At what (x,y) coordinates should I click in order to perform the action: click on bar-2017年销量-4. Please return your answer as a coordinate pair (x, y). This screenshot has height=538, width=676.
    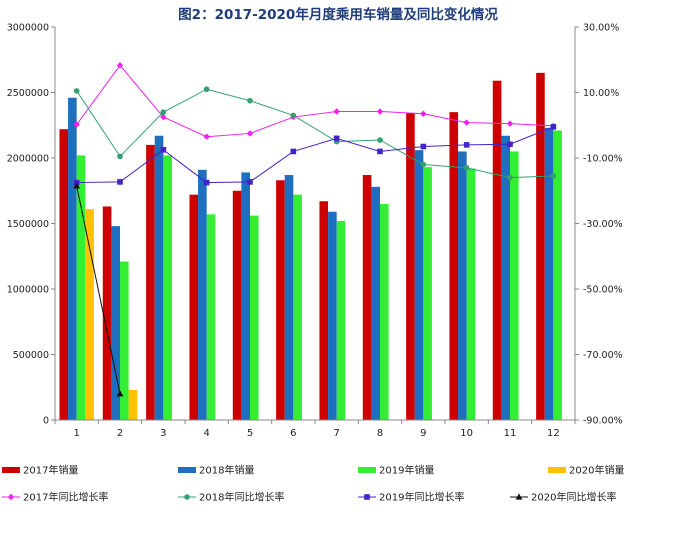
    Looking at the image, I should click on (194, 307).